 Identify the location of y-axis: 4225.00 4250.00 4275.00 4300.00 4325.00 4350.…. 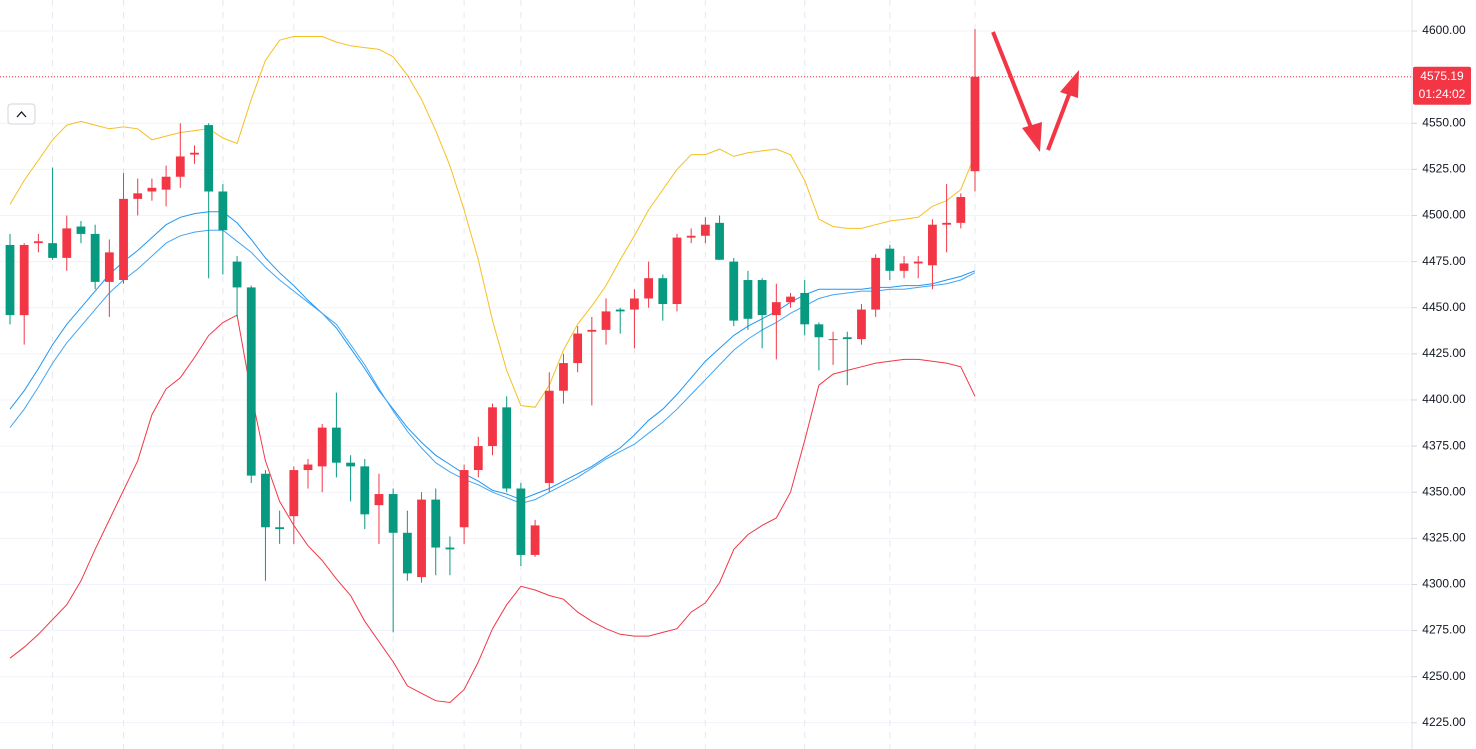
(1439, 376).